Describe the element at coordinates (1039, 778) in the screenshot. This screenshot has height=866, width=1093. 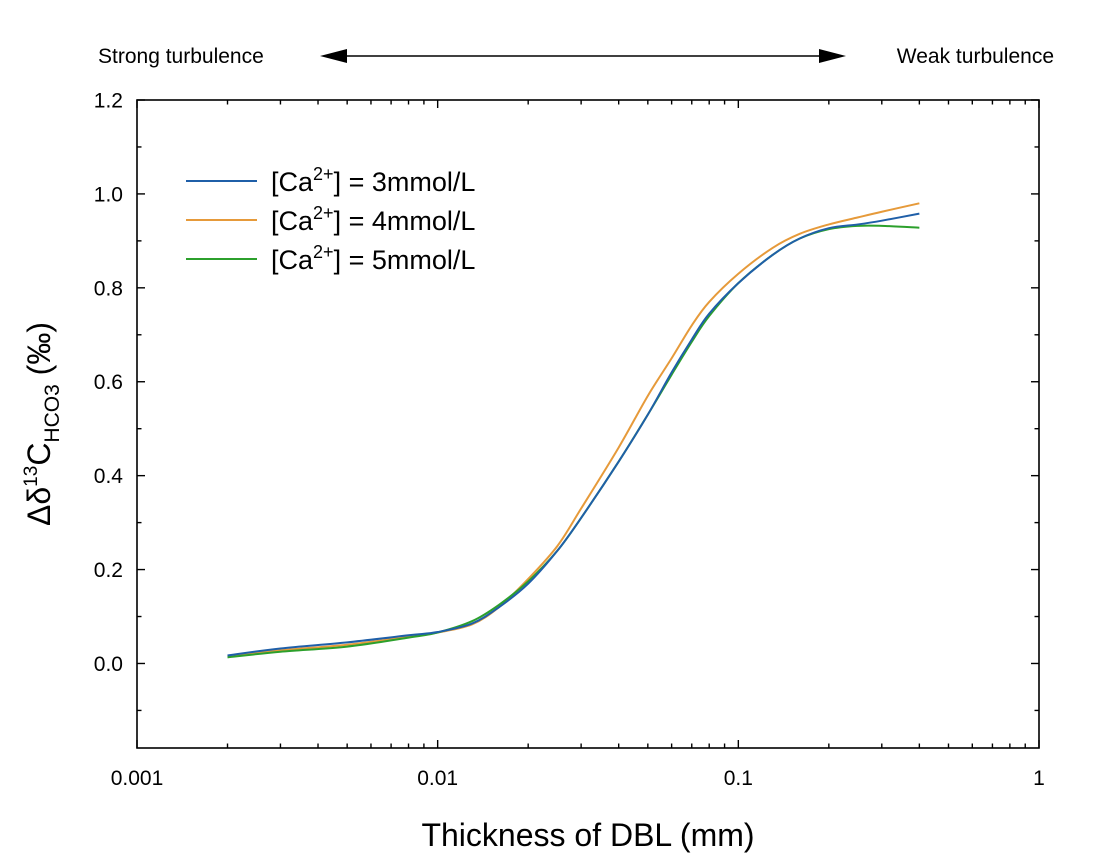
I see `x-tick-label: 1` at that location.